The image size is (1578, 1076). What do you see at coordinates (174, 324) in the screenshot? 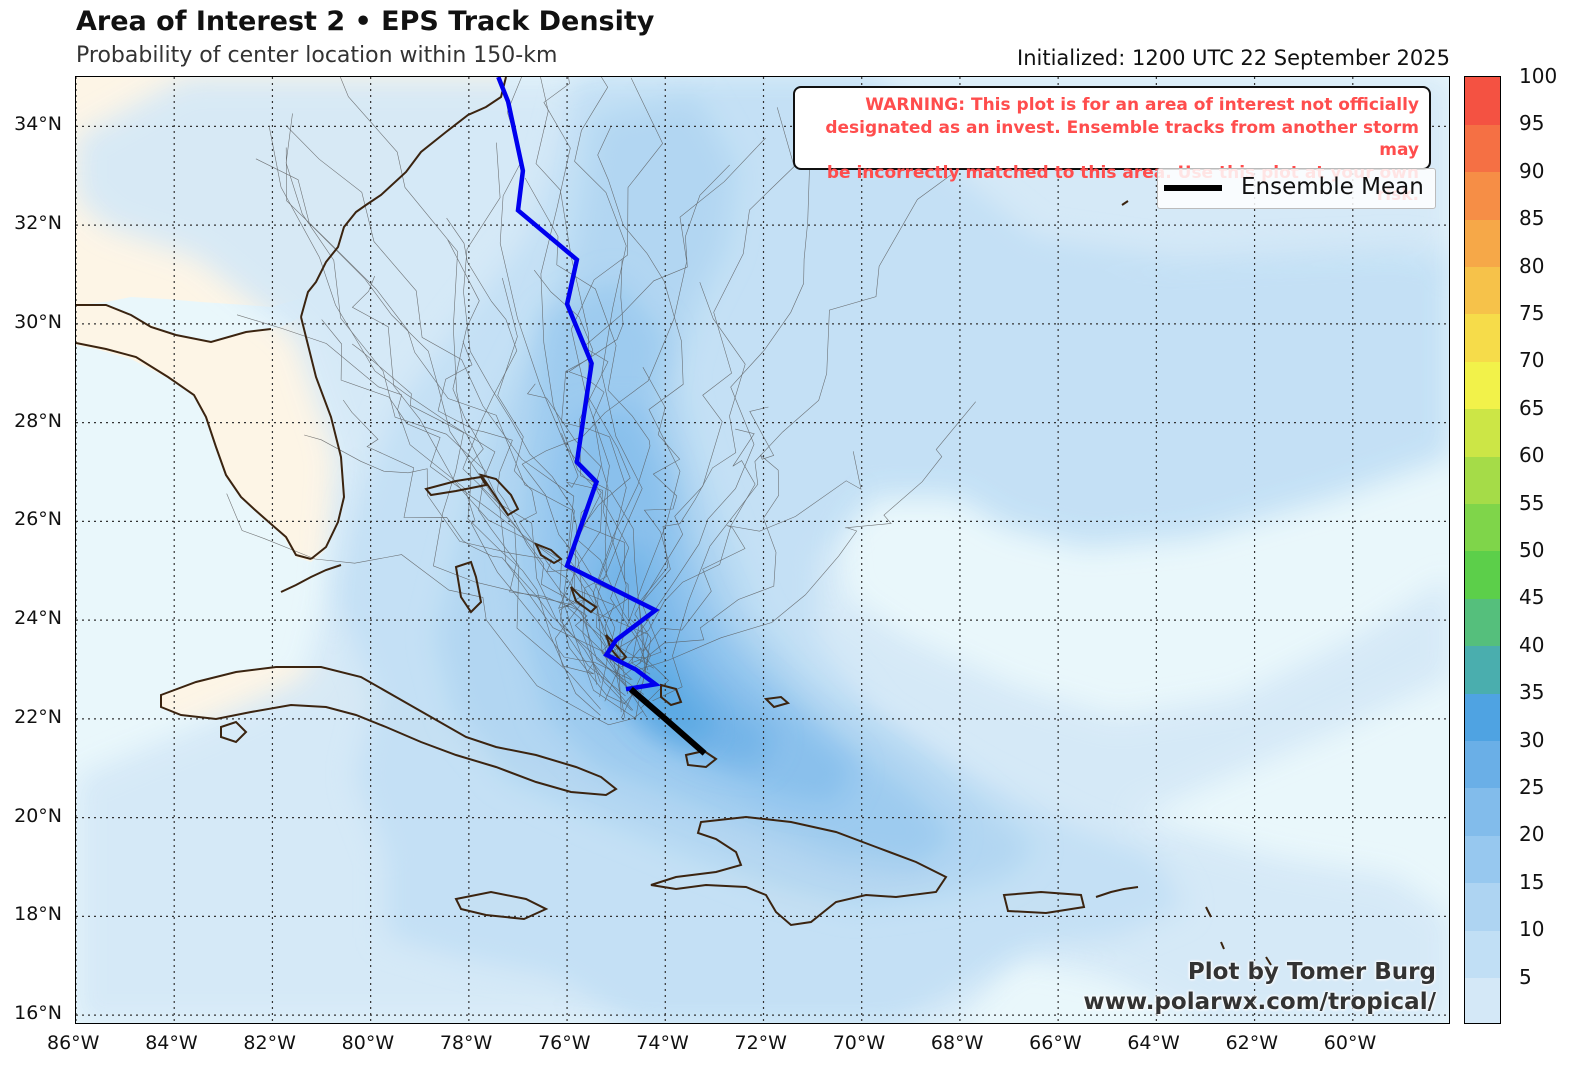
I see `coast-gulf` at bounding box center [174, 324].